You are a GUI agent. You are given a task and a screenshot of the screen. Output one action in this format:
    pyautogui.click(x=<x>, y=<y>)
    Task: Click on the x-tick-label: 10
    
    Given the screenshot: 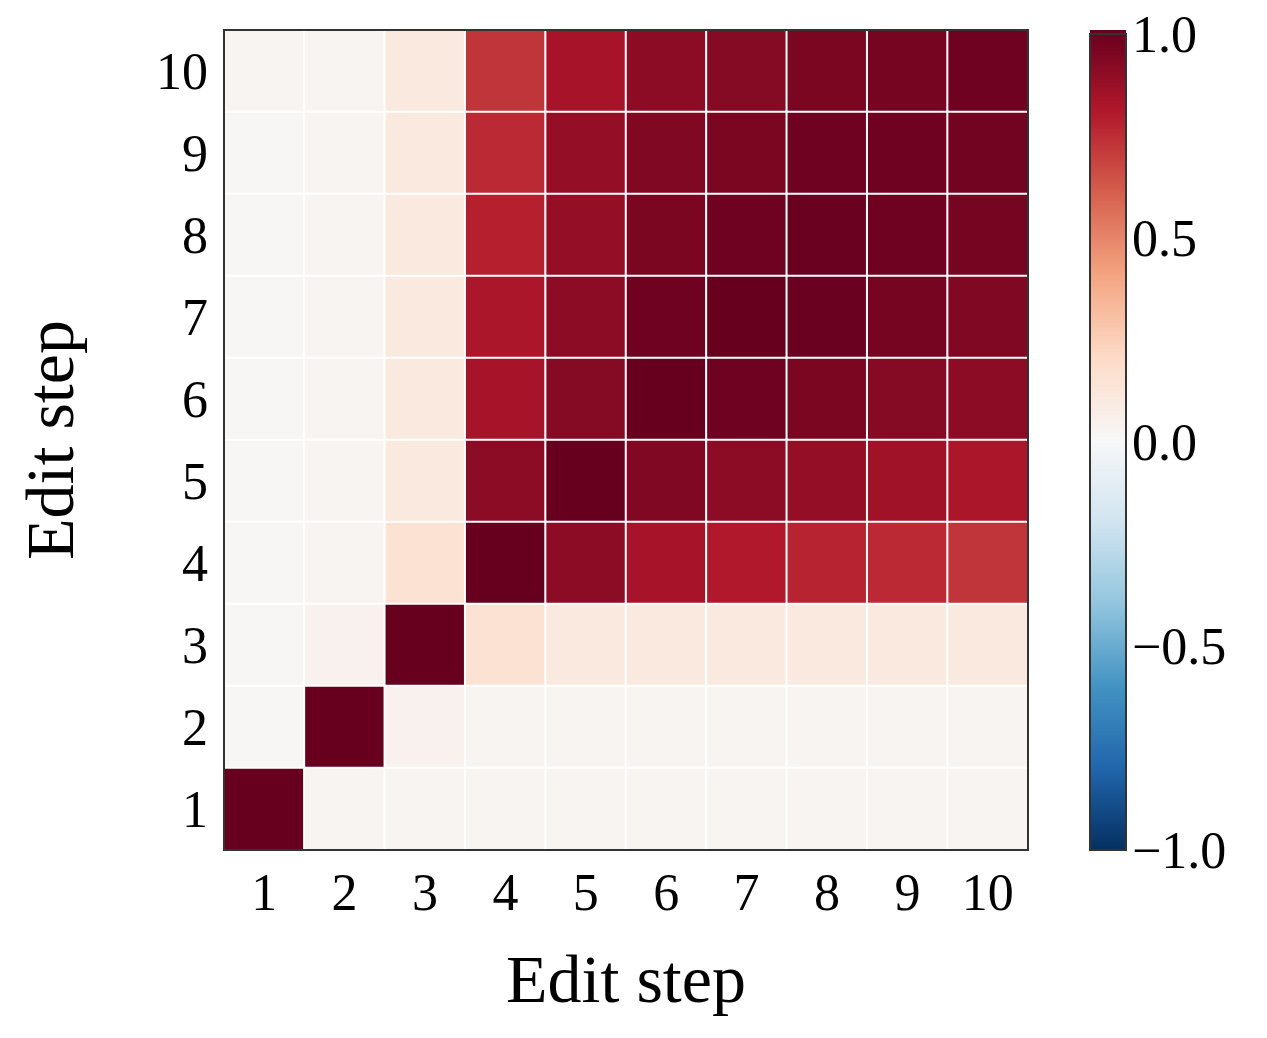 What is the action you would take?
    pyautogui.click(x=987, y=892)
    